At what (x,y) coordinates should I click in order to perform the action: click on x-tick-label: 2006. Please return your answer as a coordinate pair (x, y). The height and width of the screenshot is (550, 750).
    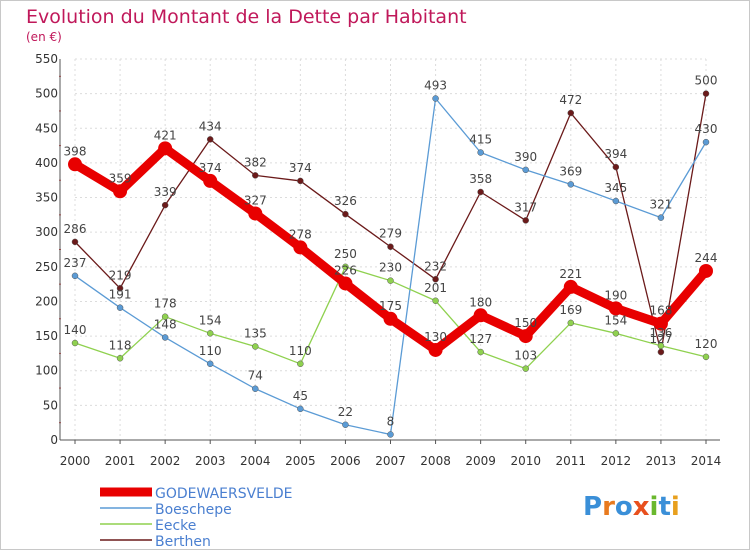
    Looking at the image, I should click on (345, 461).